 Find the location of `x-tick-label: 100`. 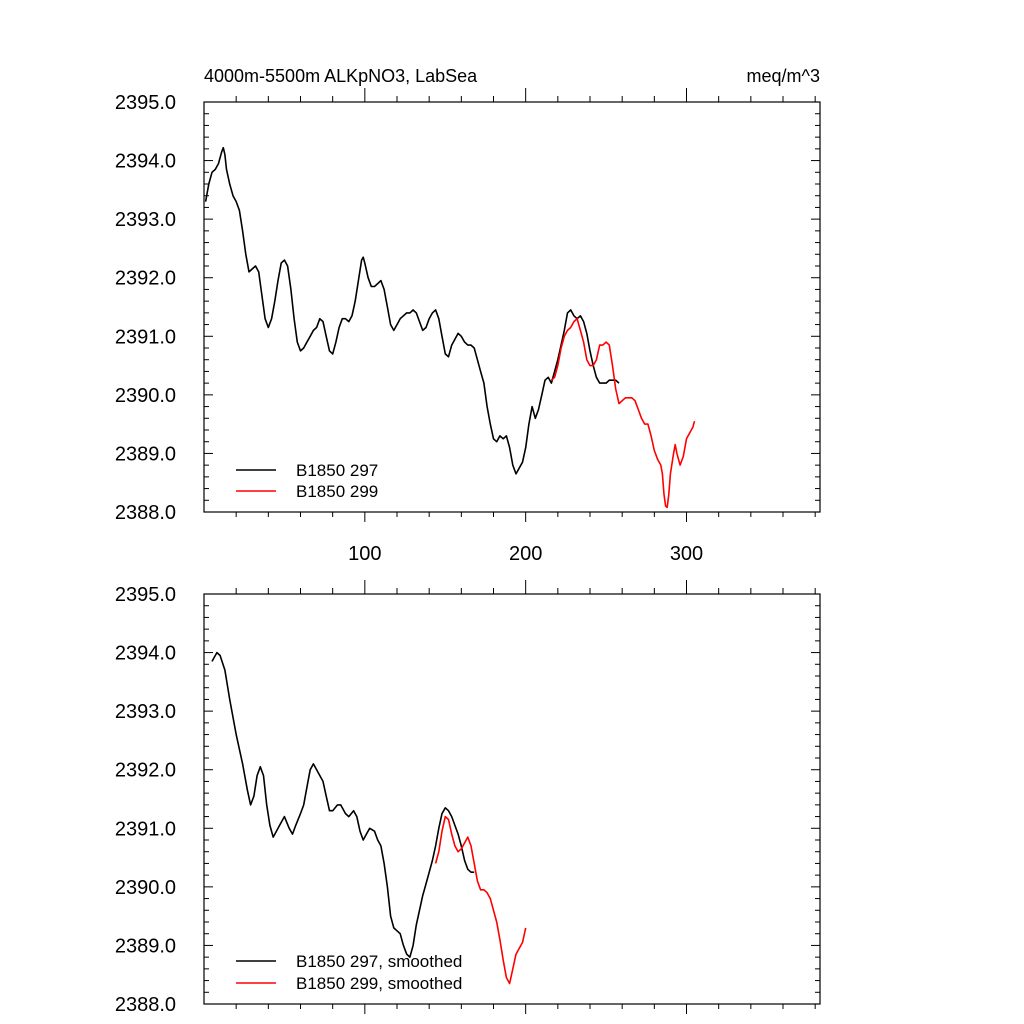

x-tick-label: 100 is located at coordinates (364, 554).